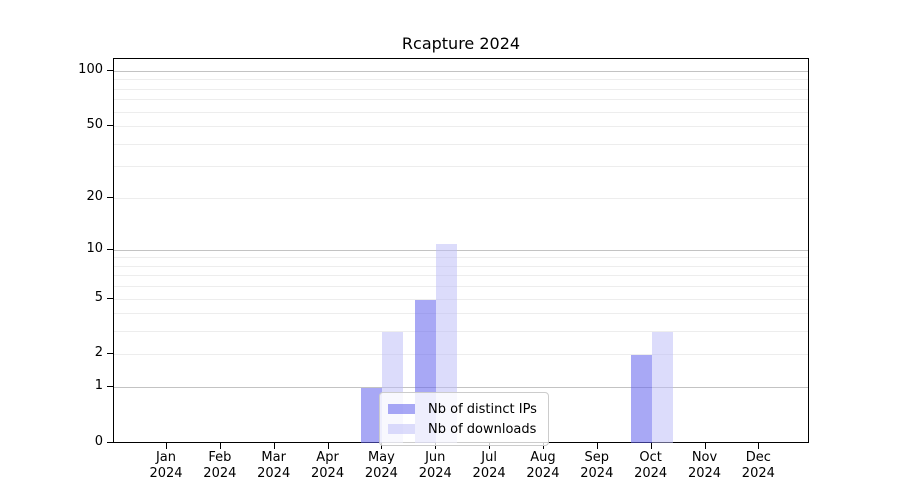 Image resolution: width=900 pixels, height=500 pixels. What do you see at coordinates (651, 465) in the screenshot?
I see `x-axis-tick-label: Oct 2024` at bounding box center [651, 465].